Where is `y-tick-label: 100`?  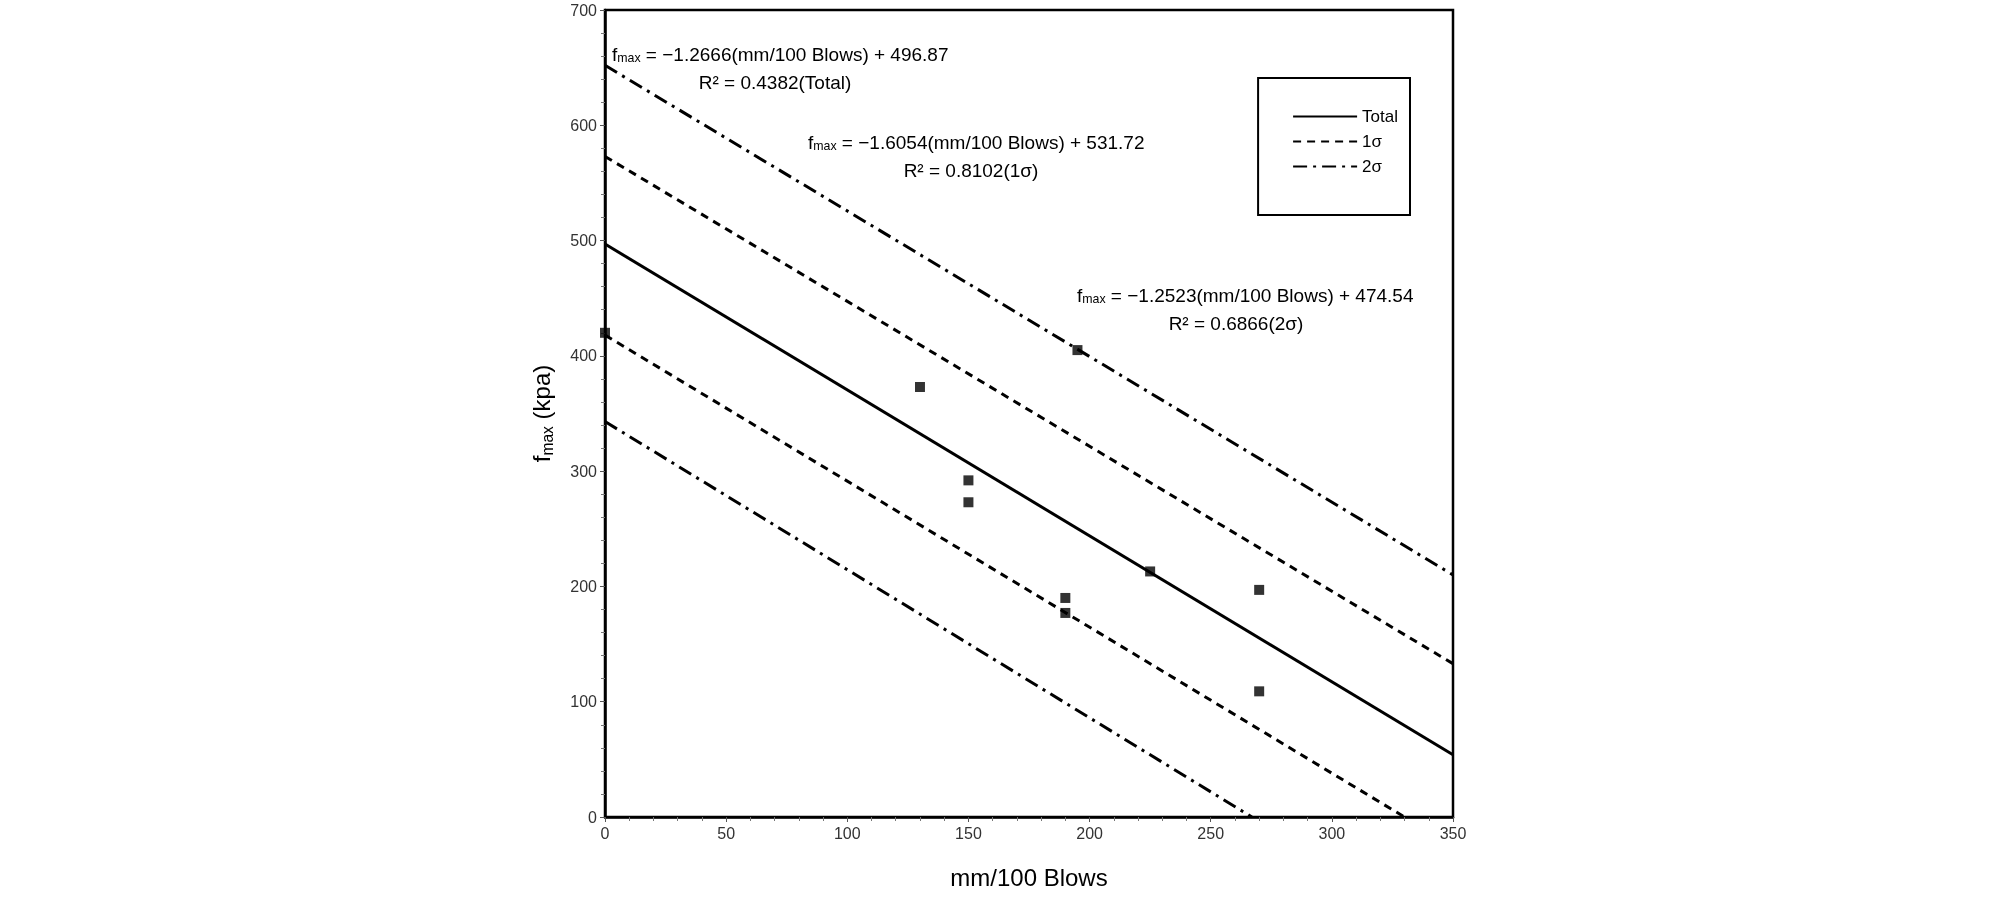
y-tick-label: 100 is located at coordinates (584, 702).